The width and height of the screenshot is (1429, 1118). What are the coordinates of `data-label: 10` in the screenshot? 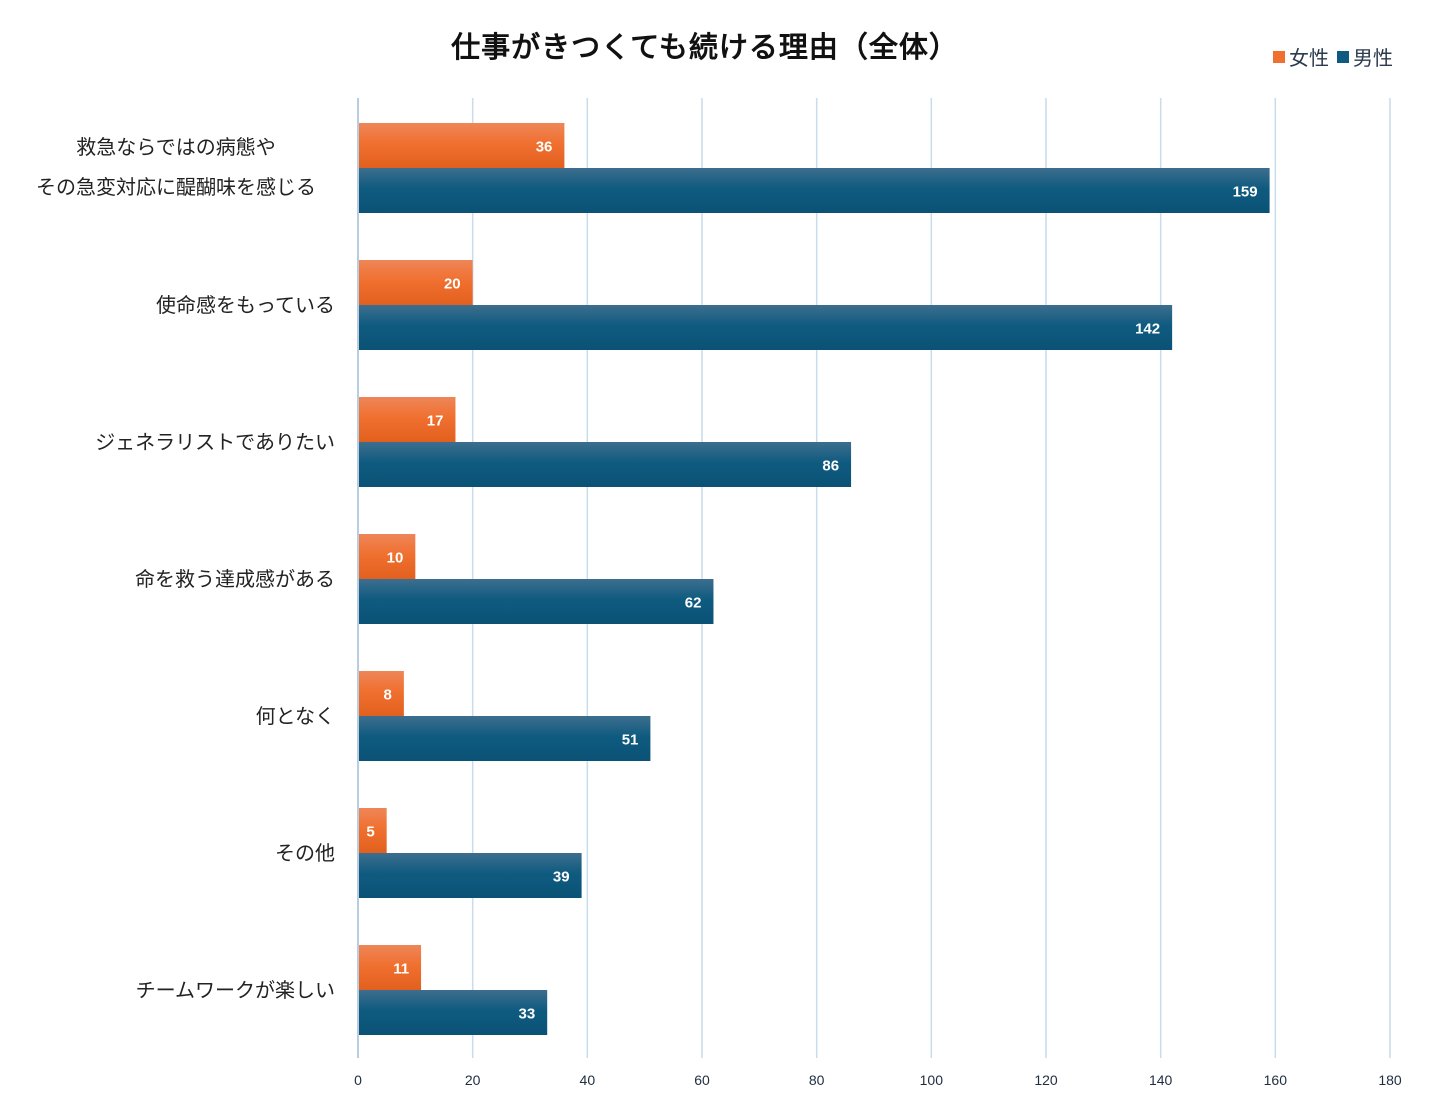 It's located at (395, 558).